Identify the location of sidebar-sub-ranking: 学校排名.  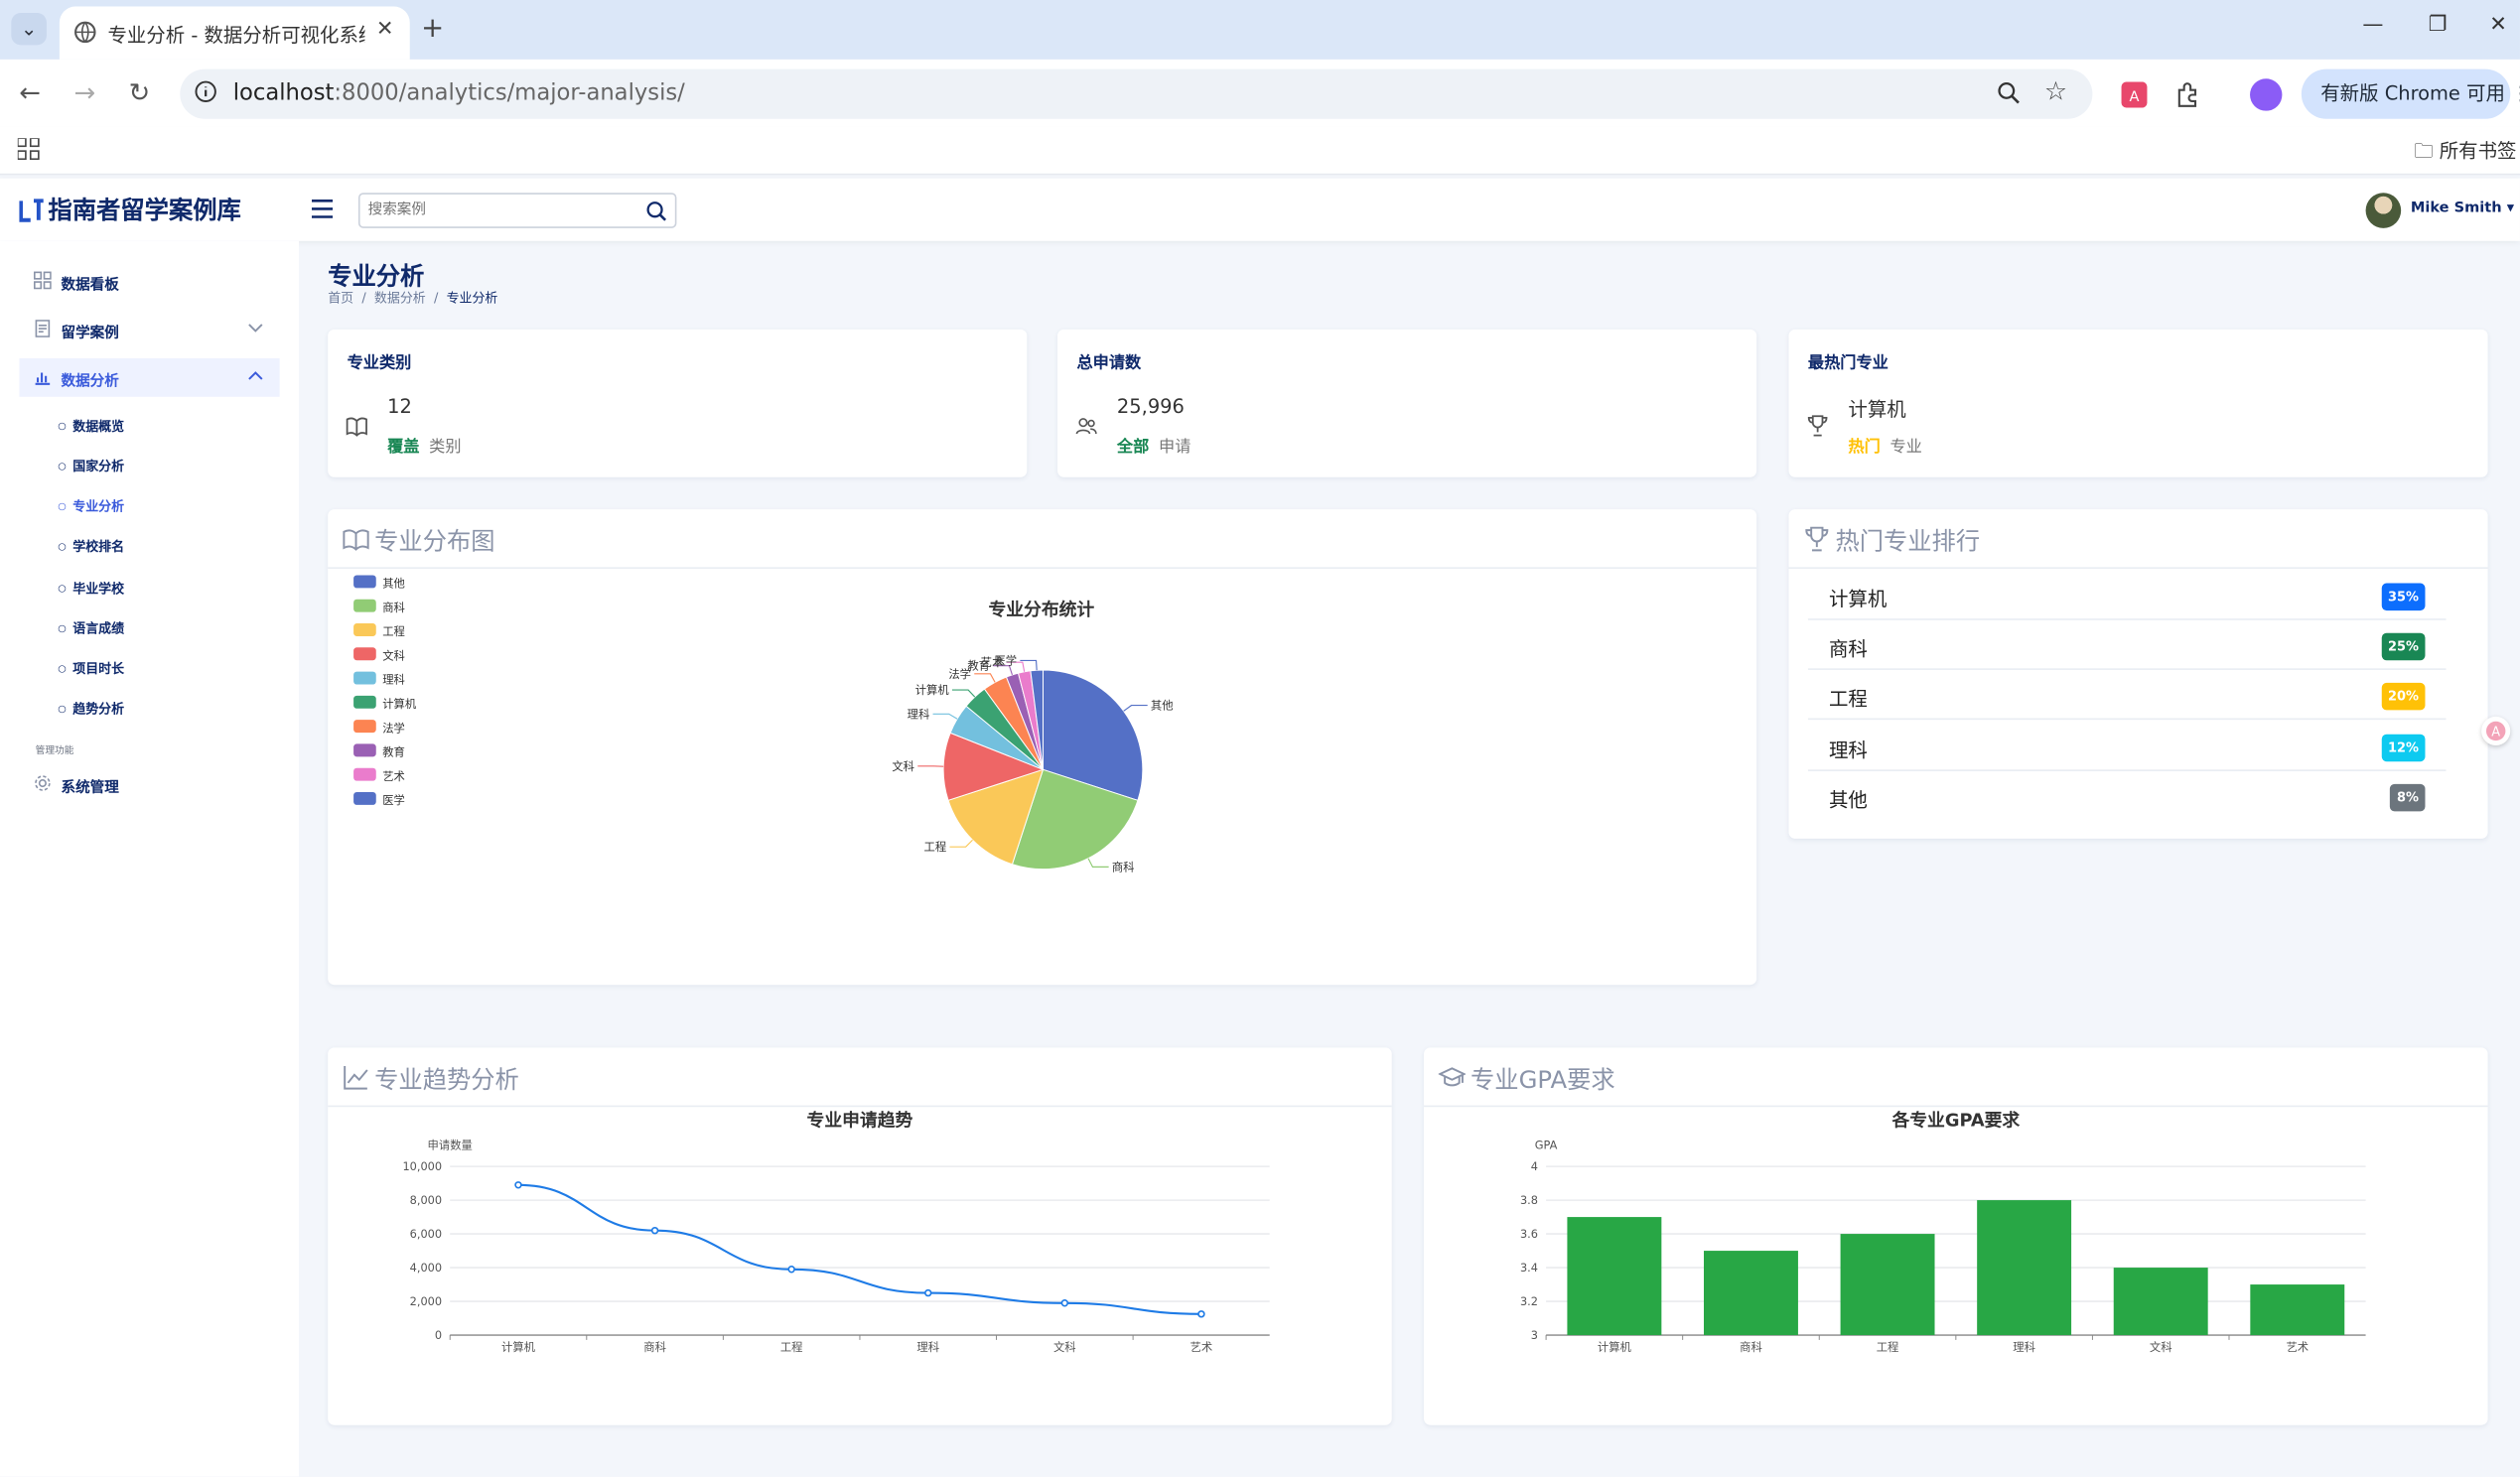
(91, 547).